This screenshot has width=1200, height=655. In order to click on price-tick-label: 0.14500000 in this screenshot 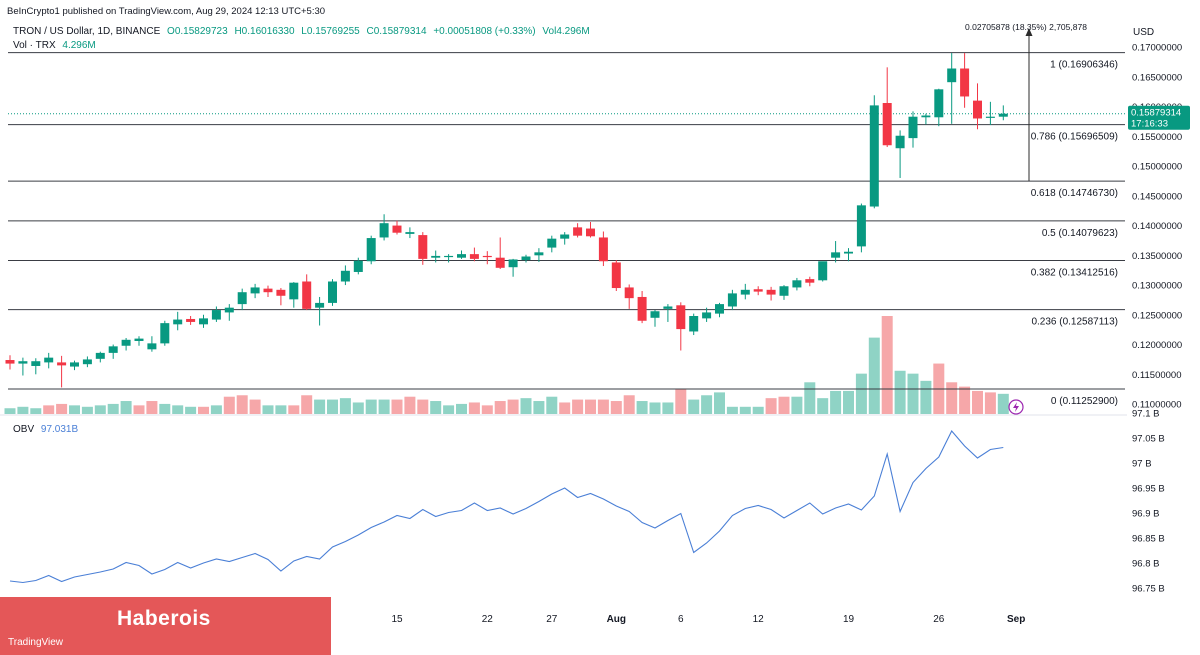, I will do `click(1157, 196)`.